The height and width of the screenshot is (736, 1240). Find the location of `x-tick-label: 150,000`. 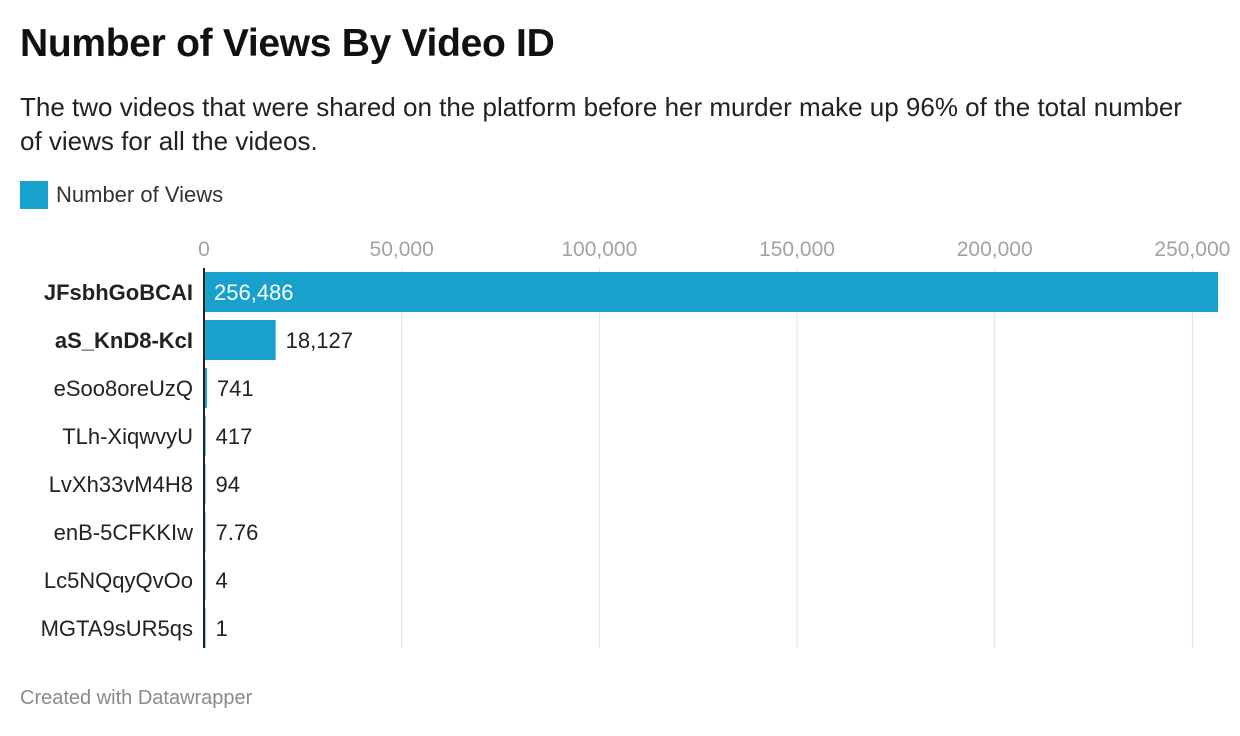

x-tick-label: 150,000 is located at coordinates (797, 249).